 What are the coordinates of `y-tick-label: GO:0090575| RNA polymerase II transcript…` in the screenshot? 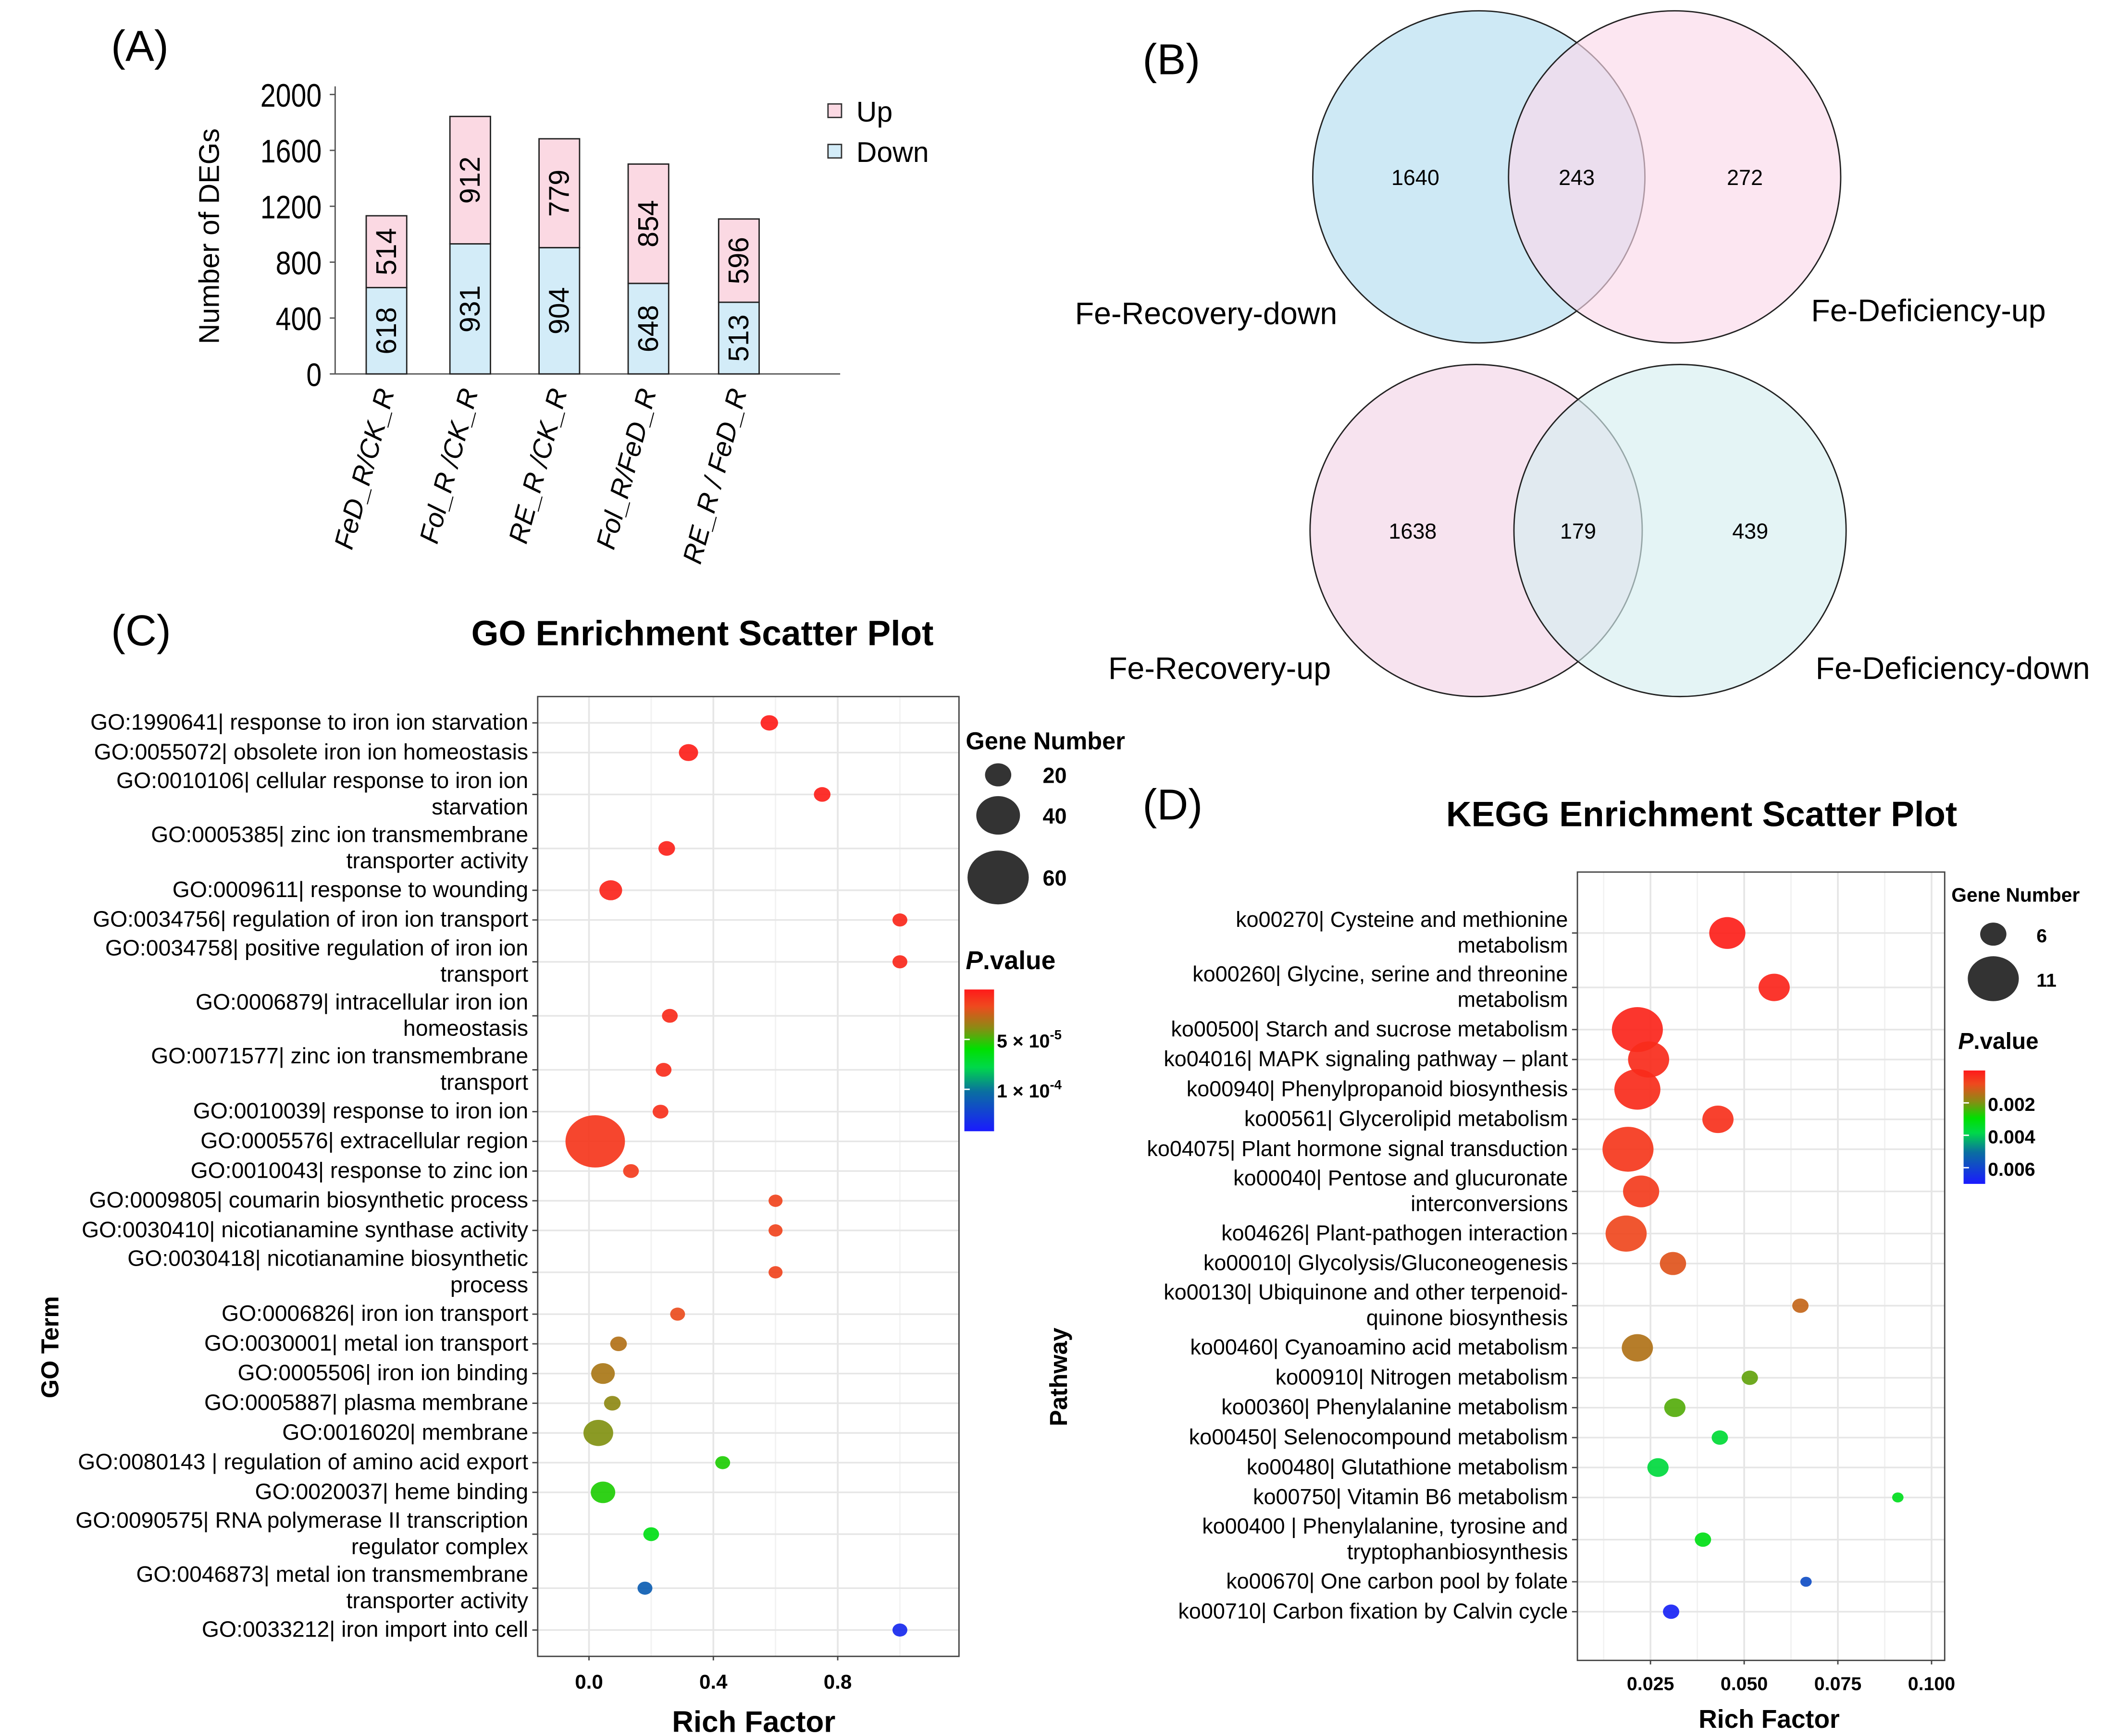 It's located at (301, 1520).